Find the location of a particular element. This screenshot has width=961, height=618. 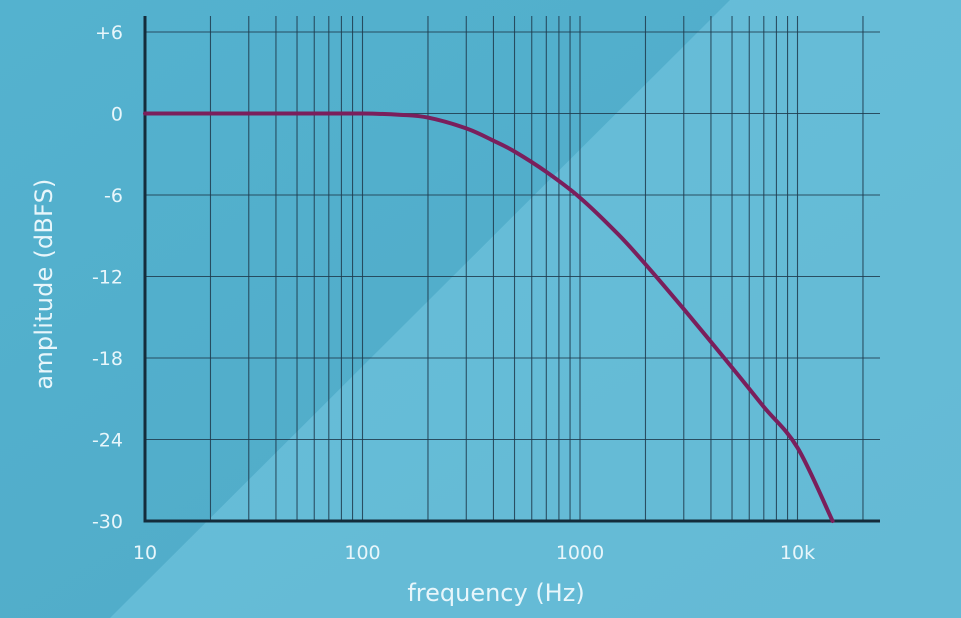

x-tick-label: 100 is located at coordinates (362, 553).